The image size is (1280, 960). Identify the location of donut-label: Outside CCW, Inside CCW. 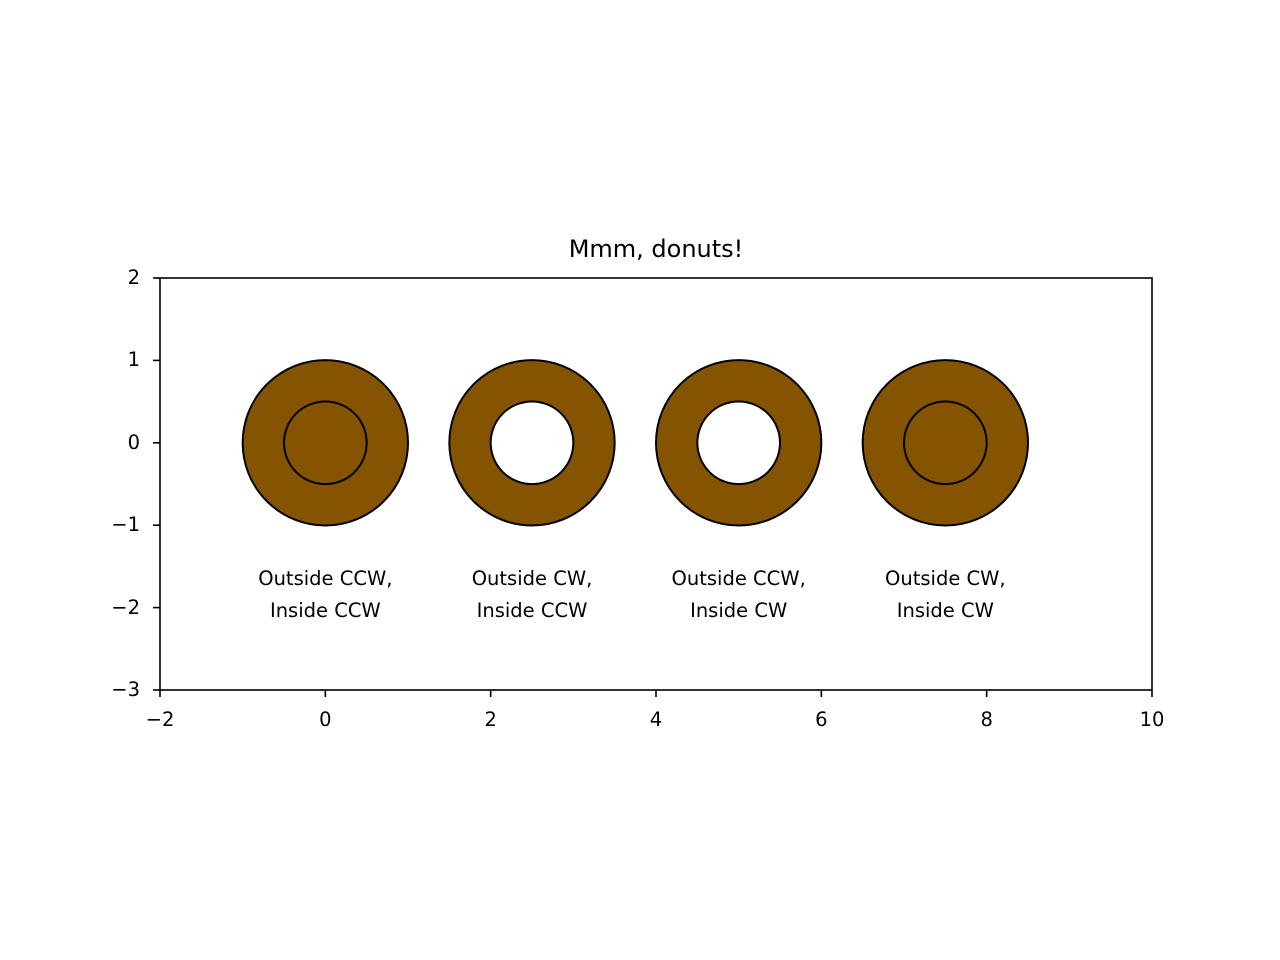
(325, 595).